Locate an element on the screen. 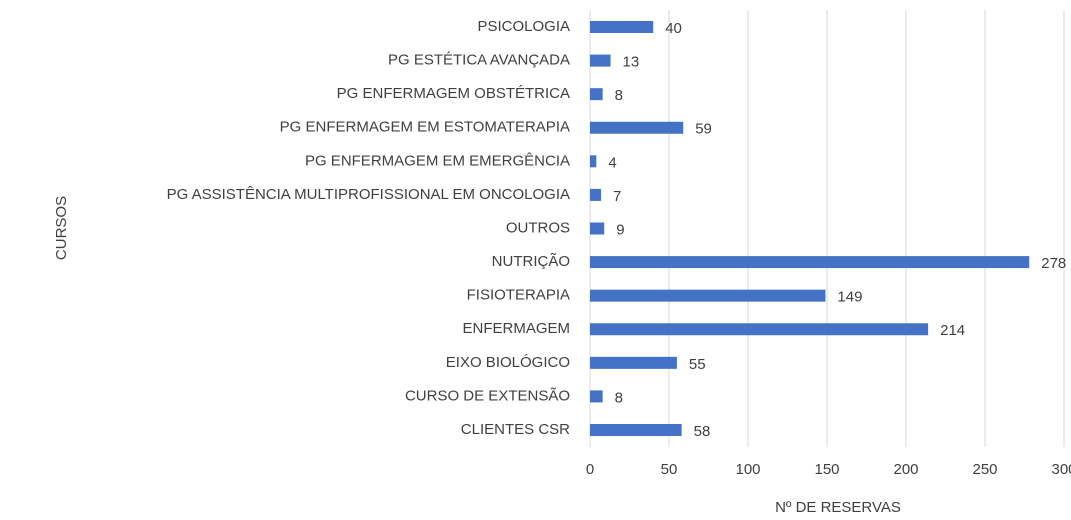  data-label: 58 is located at coordinates (702, 431).